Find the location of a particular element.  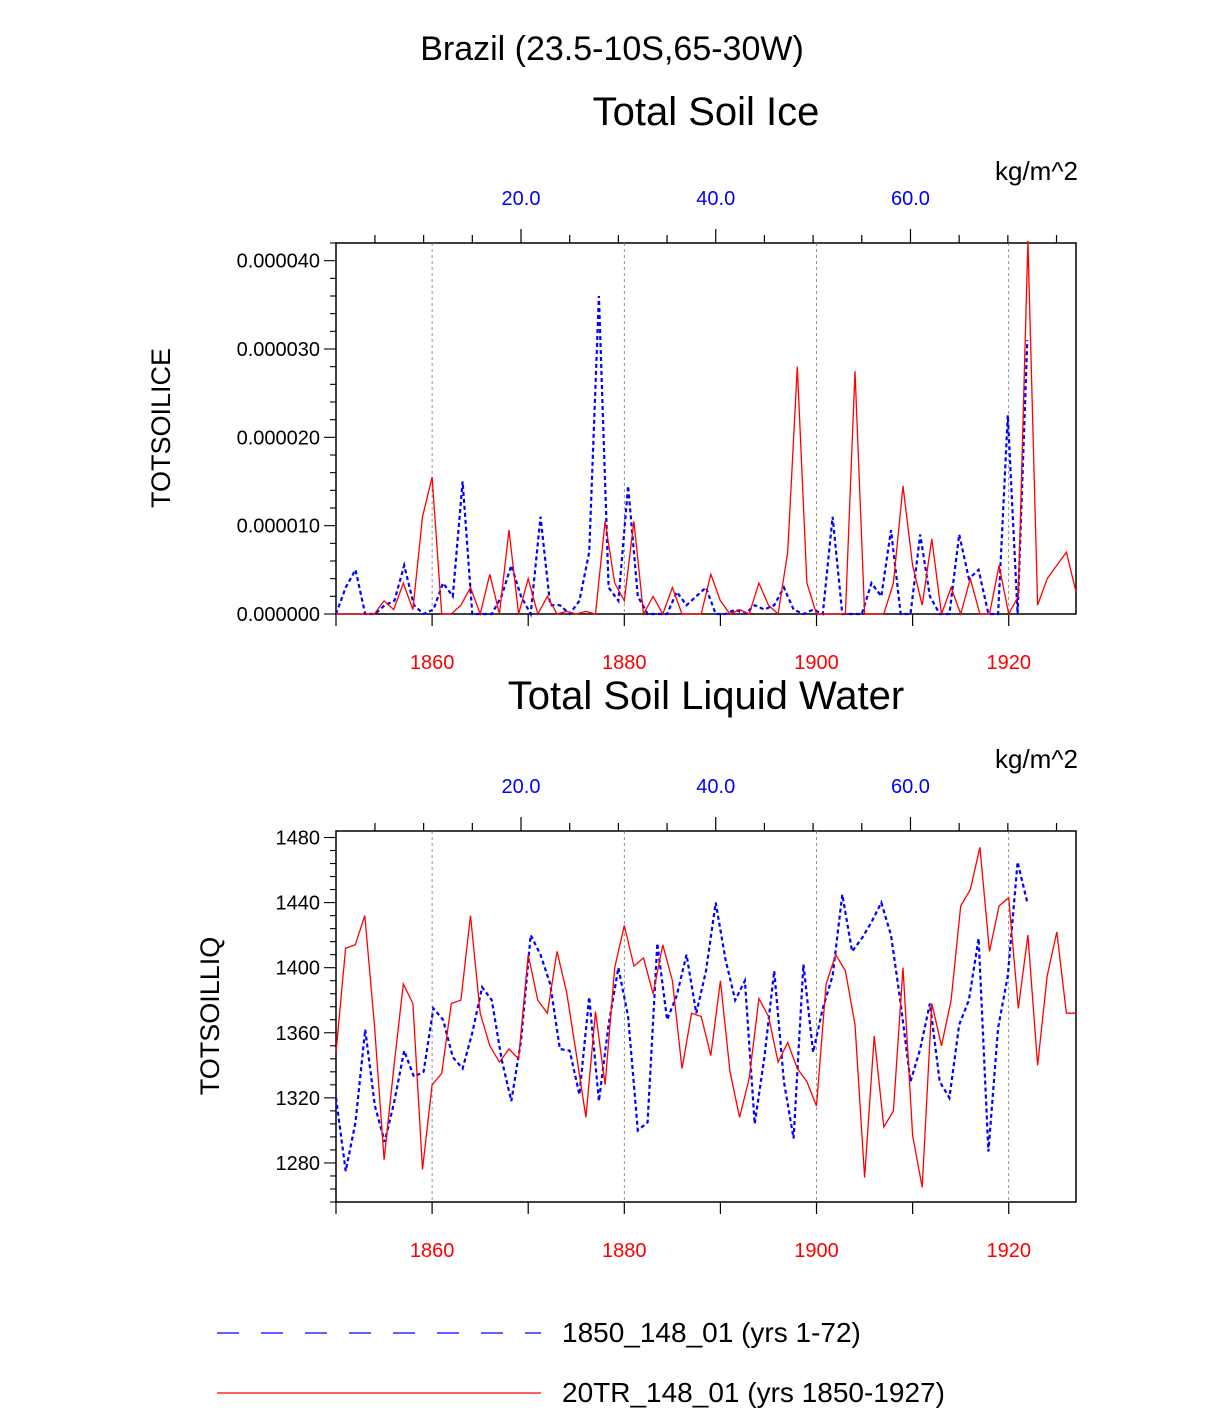

y-tick-label: 1440 is located at coordinates (298, 904).